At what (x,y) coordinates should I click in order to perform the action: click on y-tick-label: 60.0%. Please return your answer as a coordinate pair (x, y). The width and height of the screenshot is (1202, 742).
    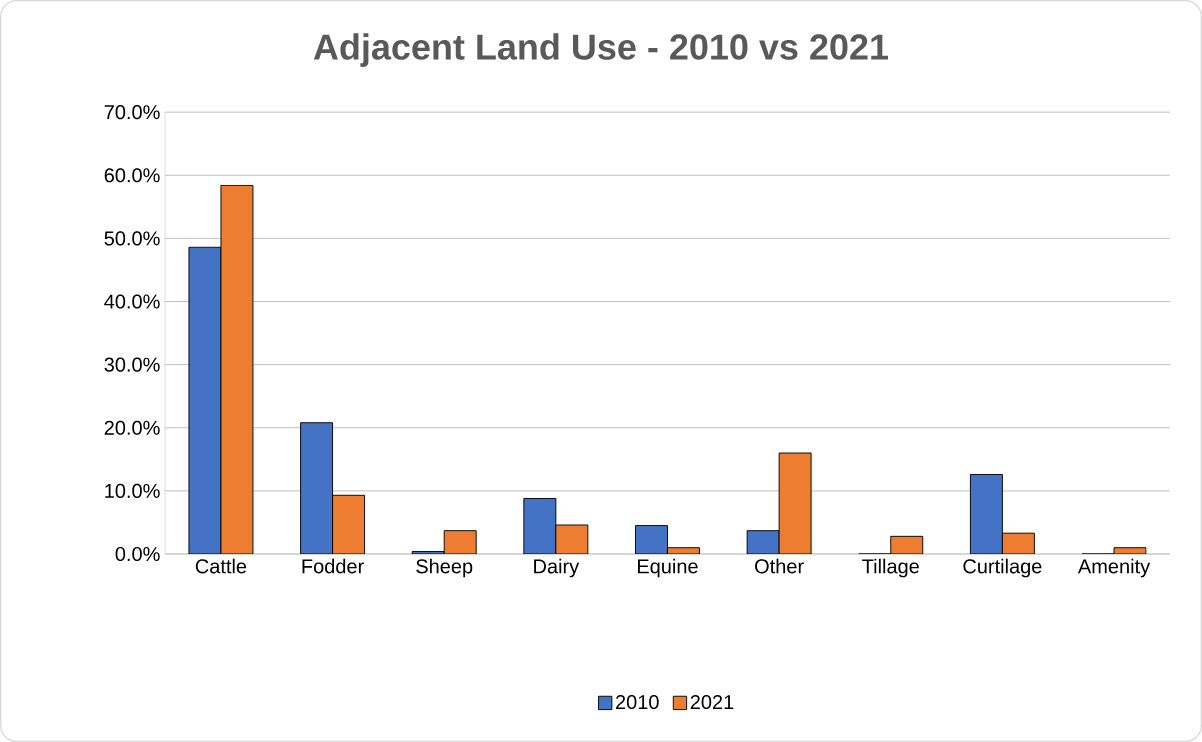
    Looking at the image, I should click on (132, 175).